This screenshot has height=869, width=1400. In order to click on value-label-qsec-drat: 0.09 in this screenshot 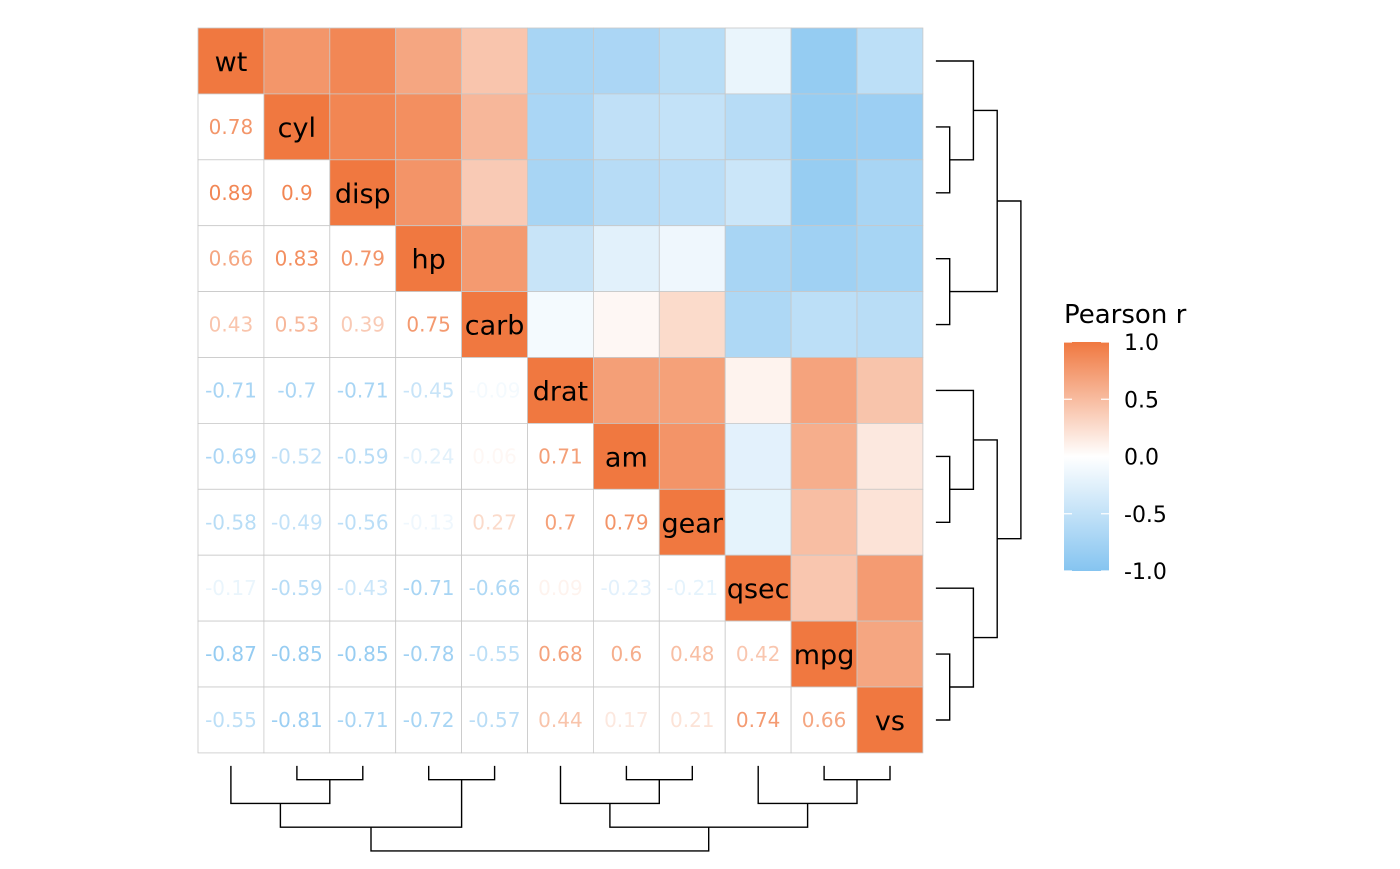, I will do `click(560, 588)`.